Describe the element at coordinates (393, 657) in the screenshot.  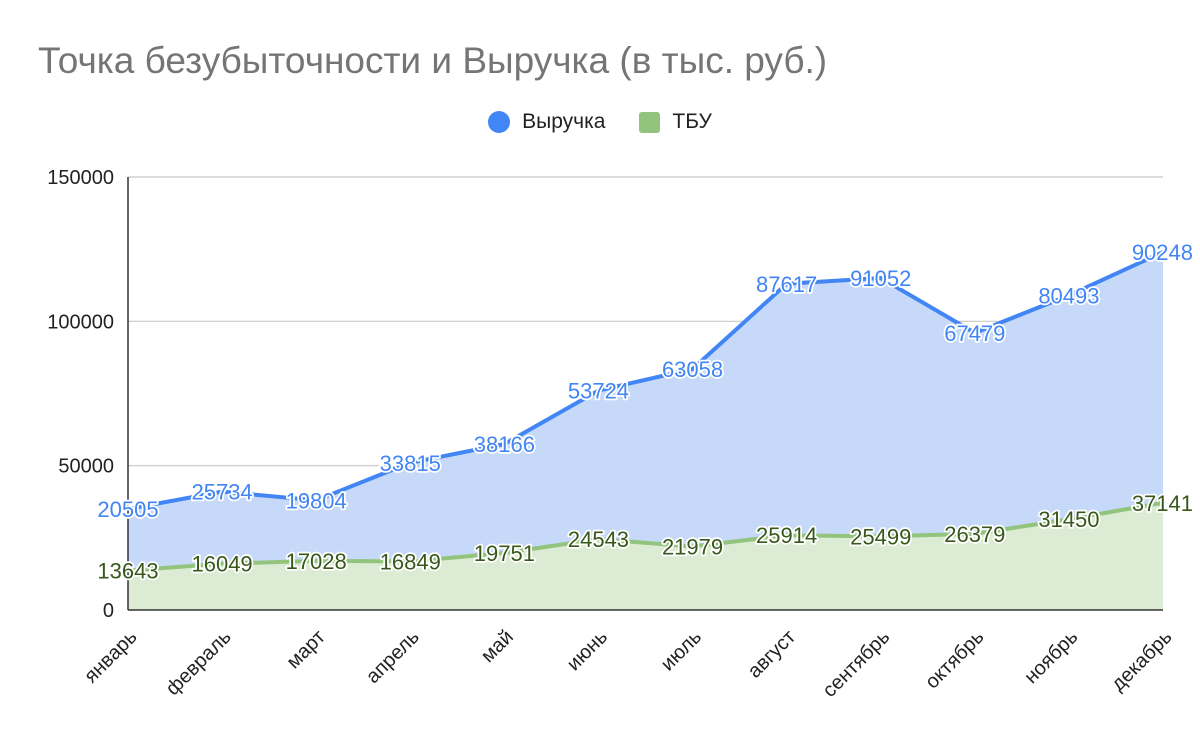
I see `x-tick-label: апрель` at that location.